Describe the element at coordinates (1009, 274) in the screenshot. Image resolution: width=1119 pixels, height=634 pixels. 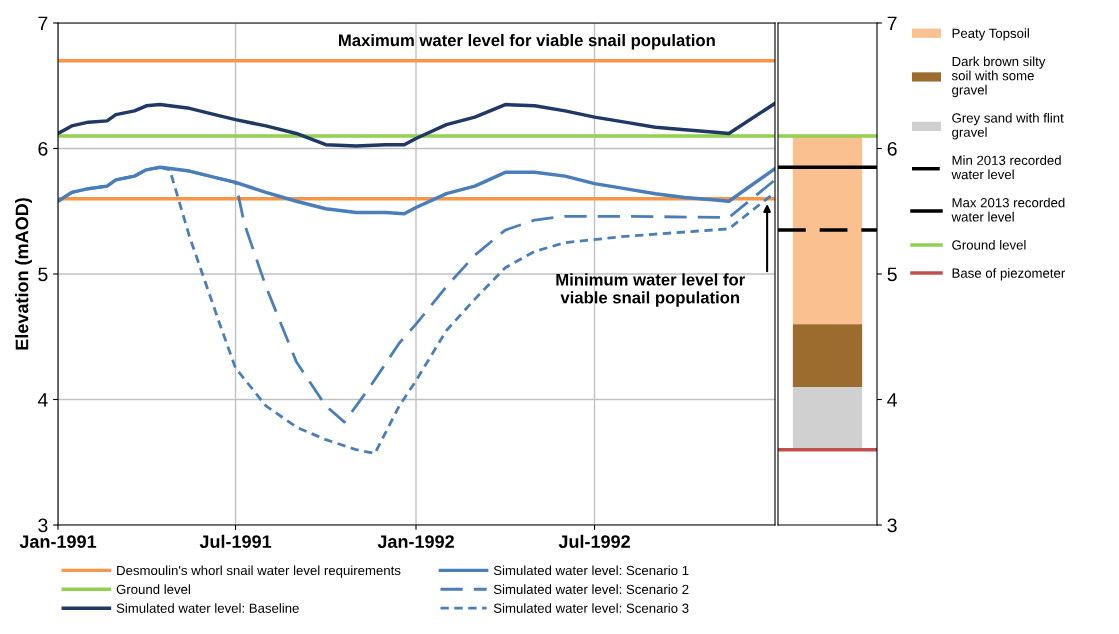
I see `legend-label: Base of piezometer` at that location.